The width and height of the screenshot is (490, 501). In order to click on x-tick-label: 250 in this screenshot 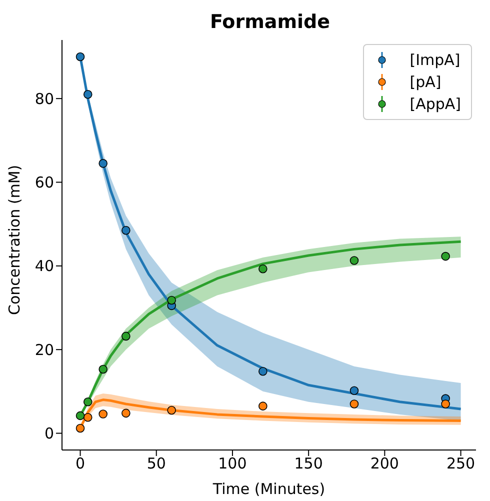, I will do `click(461, 463)`.